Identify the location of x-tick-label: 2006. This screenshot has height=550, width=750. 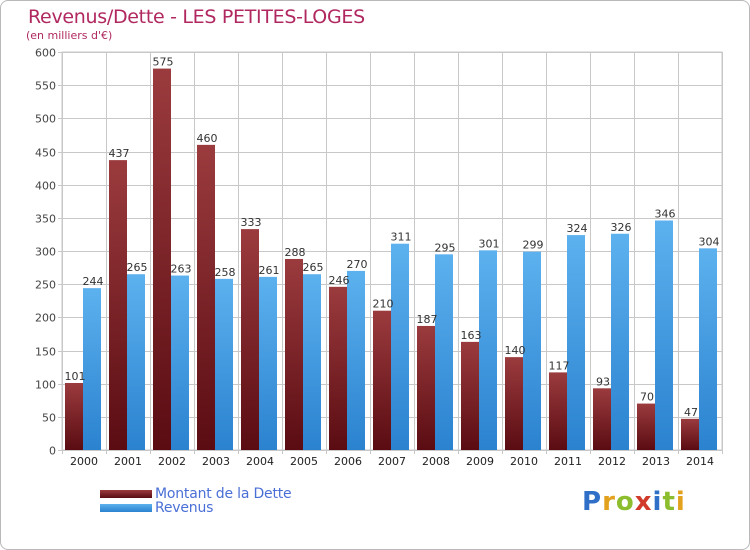
(348, 461).